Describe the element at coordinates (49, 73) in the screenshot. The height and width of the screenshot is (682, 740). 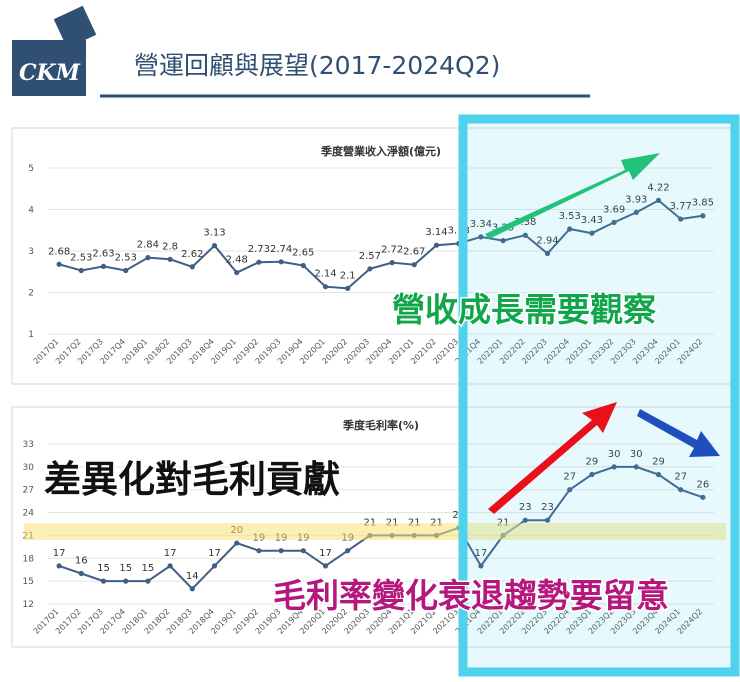
I see `logo-text: CKM` at that location.